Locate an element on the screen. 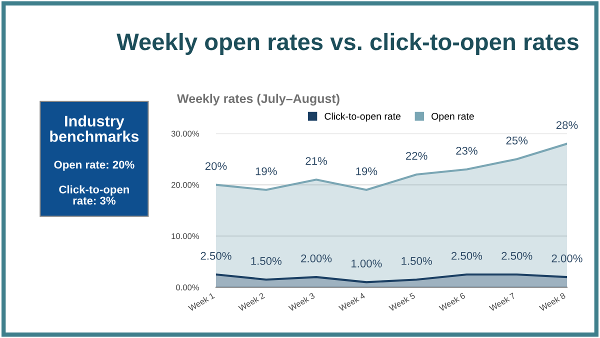 This screenshot has height=338, width=600. y-tick-label: 30.00% is located at coordinates (185, 133).